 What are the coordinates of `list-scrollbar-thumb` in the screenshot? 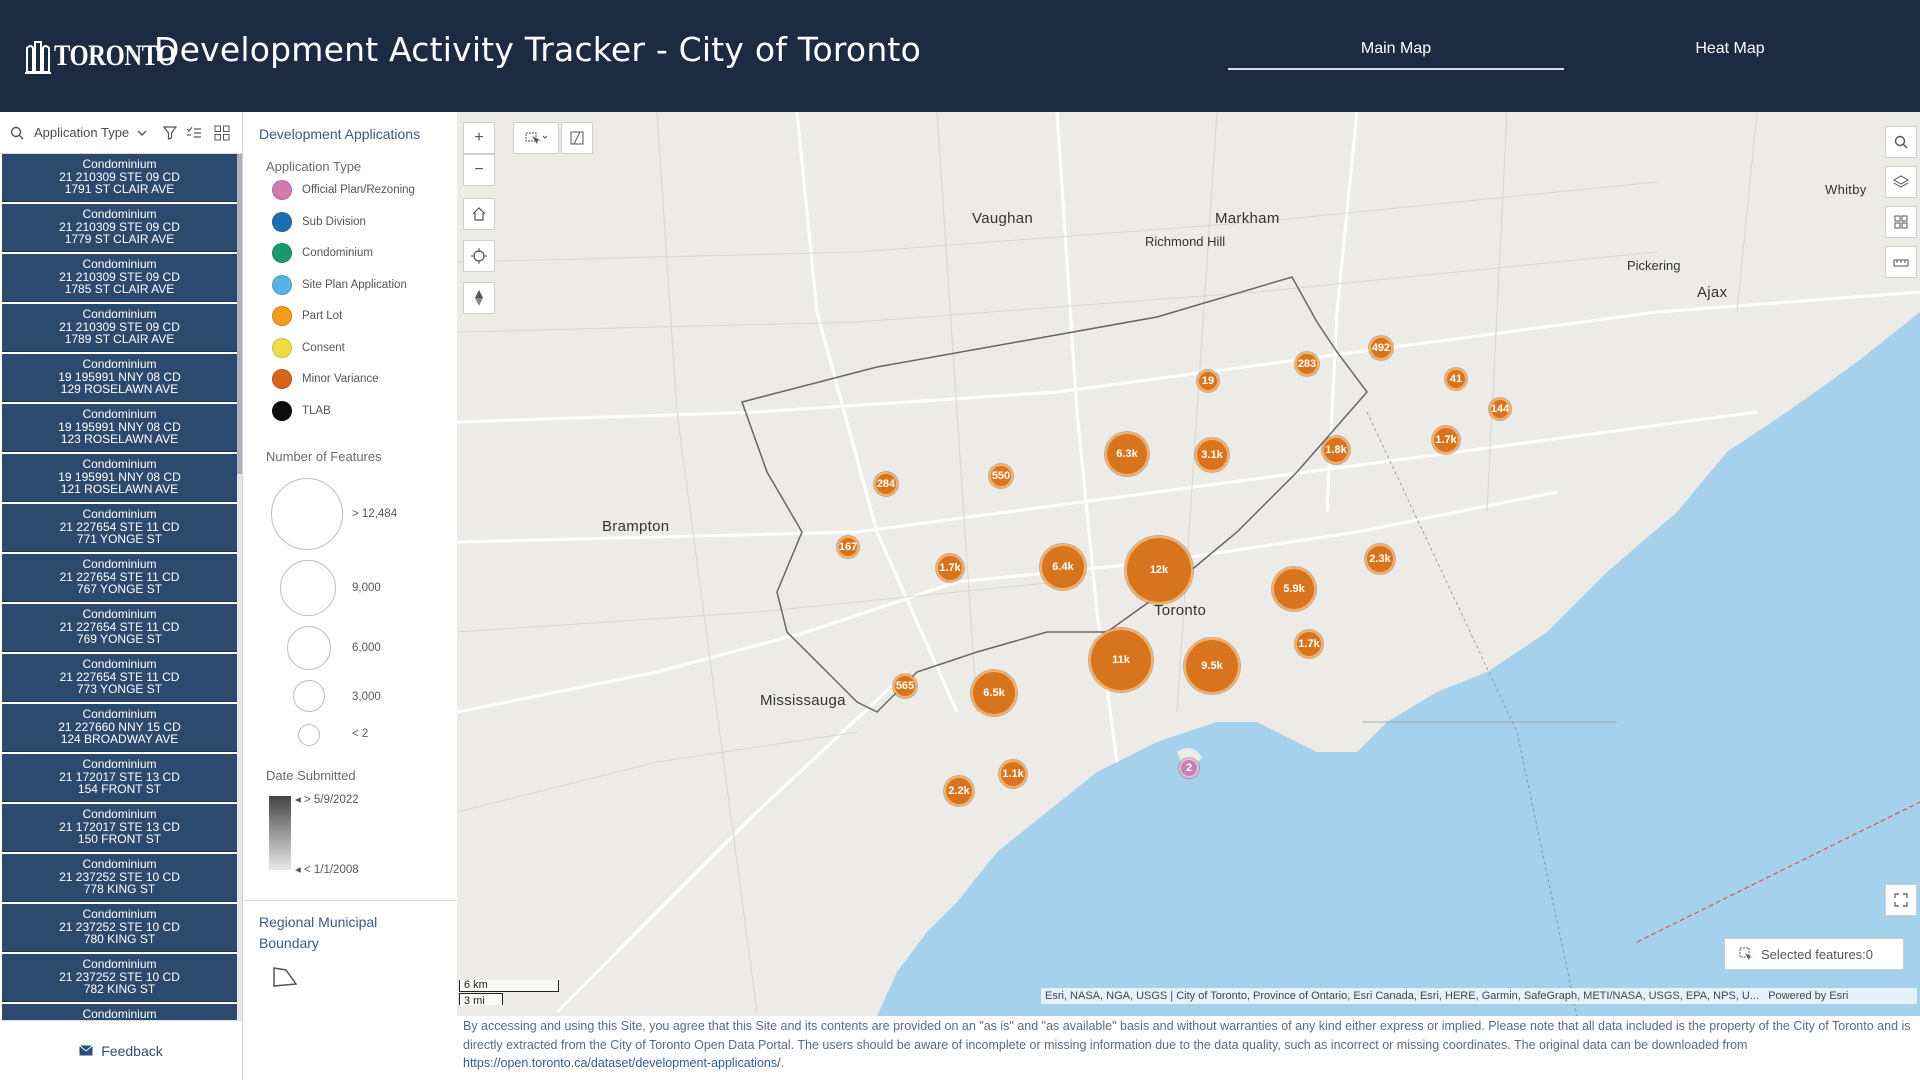 It's located at (239, 314).